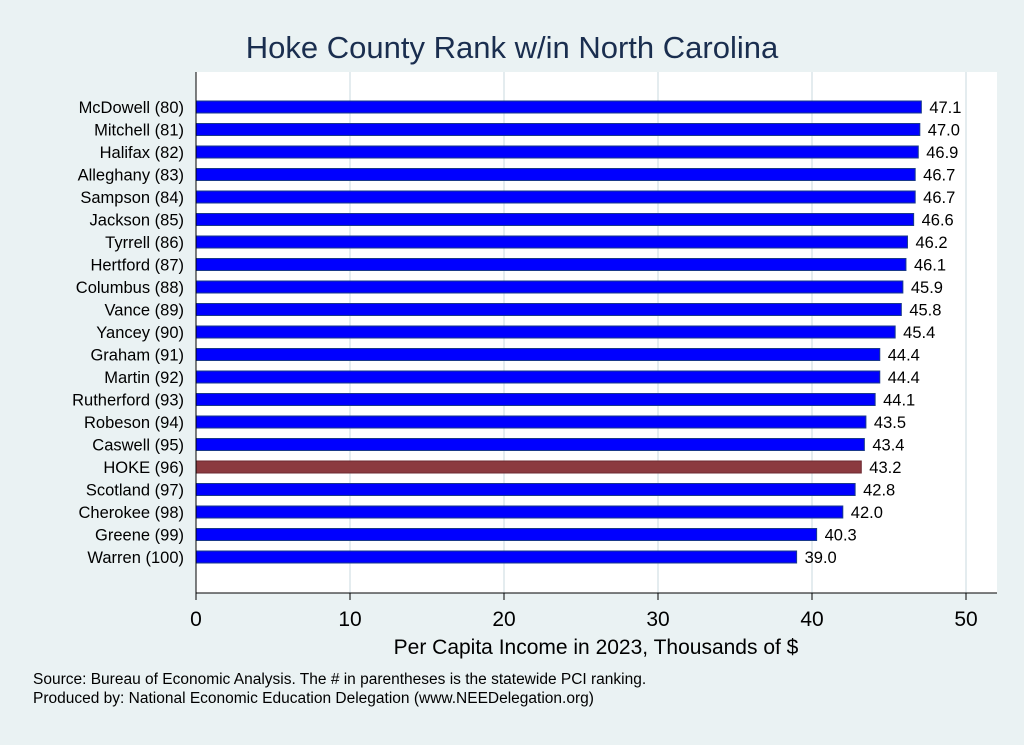 This screenshot has width=1024, height=745. Describe the element at coordinates (945, 108) in the screenshot. I see `data-label: 47.1` at that location.